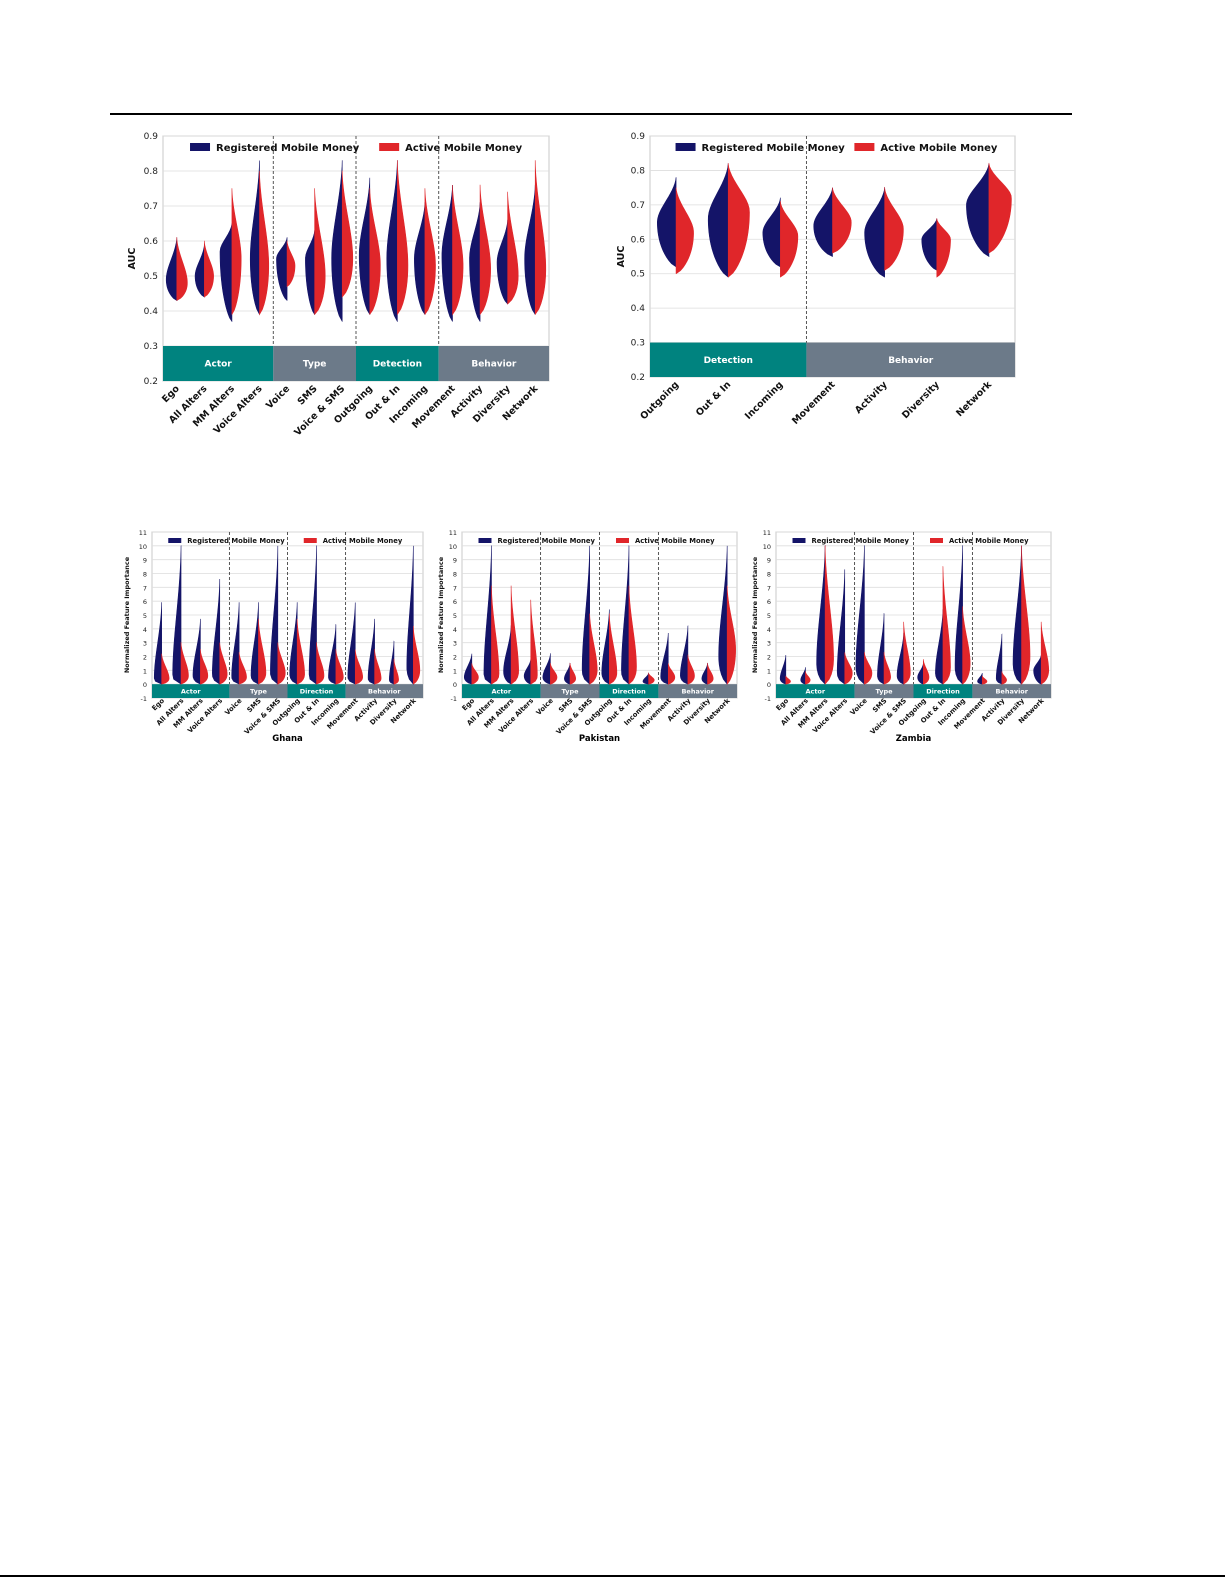  What do you see at coordinates (233, 706) in the screenshot?
I see `category-label-voice: Voice` at bounding box center [233, 706].